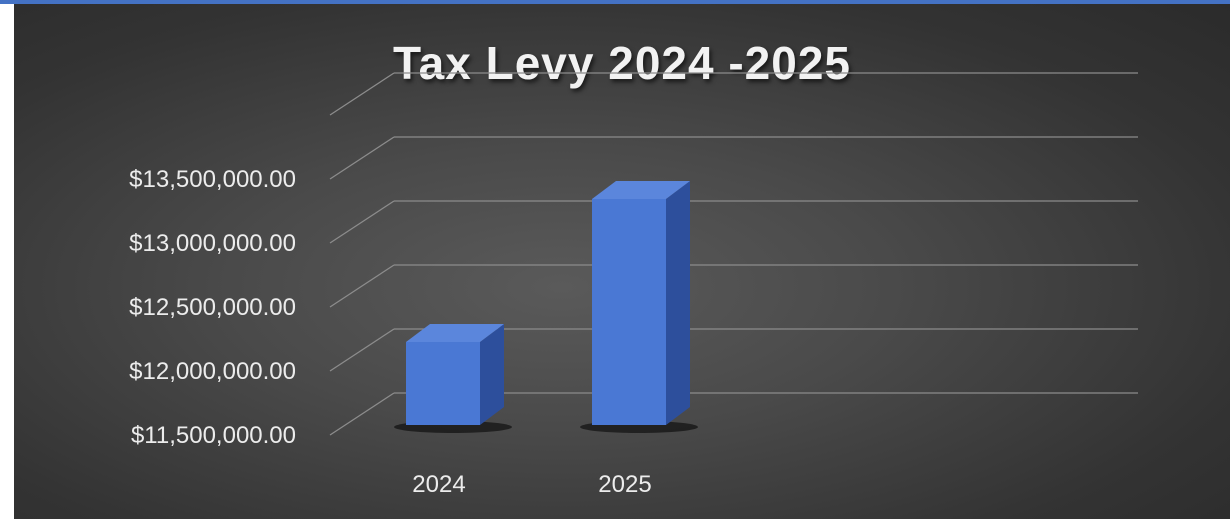 The image size is (1230, 519). Describe the element at coordinates (212, 371) in the screenshot. I see `y-tick-label: $12,000,000.00` at that location.